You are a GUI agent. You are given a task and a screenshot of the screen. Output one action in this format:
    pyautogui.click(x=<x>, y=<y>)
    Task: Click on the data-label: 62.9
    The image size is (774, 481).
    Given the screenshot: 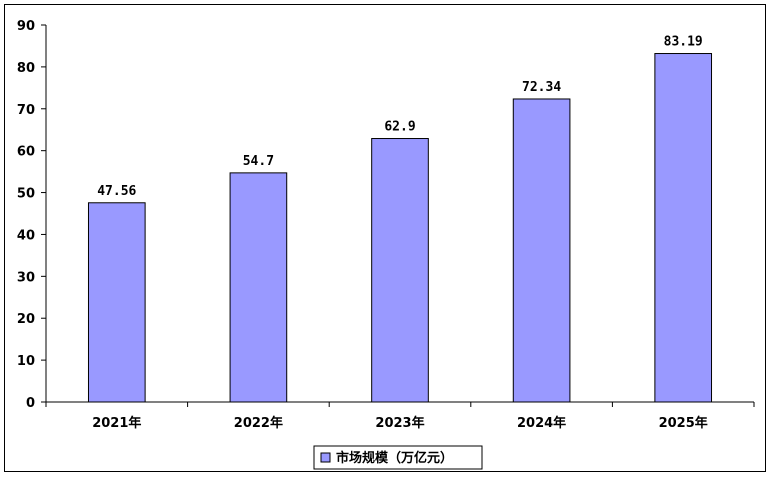 What is the action you would take?
    pyautogui.click(x=399, y=127)
    